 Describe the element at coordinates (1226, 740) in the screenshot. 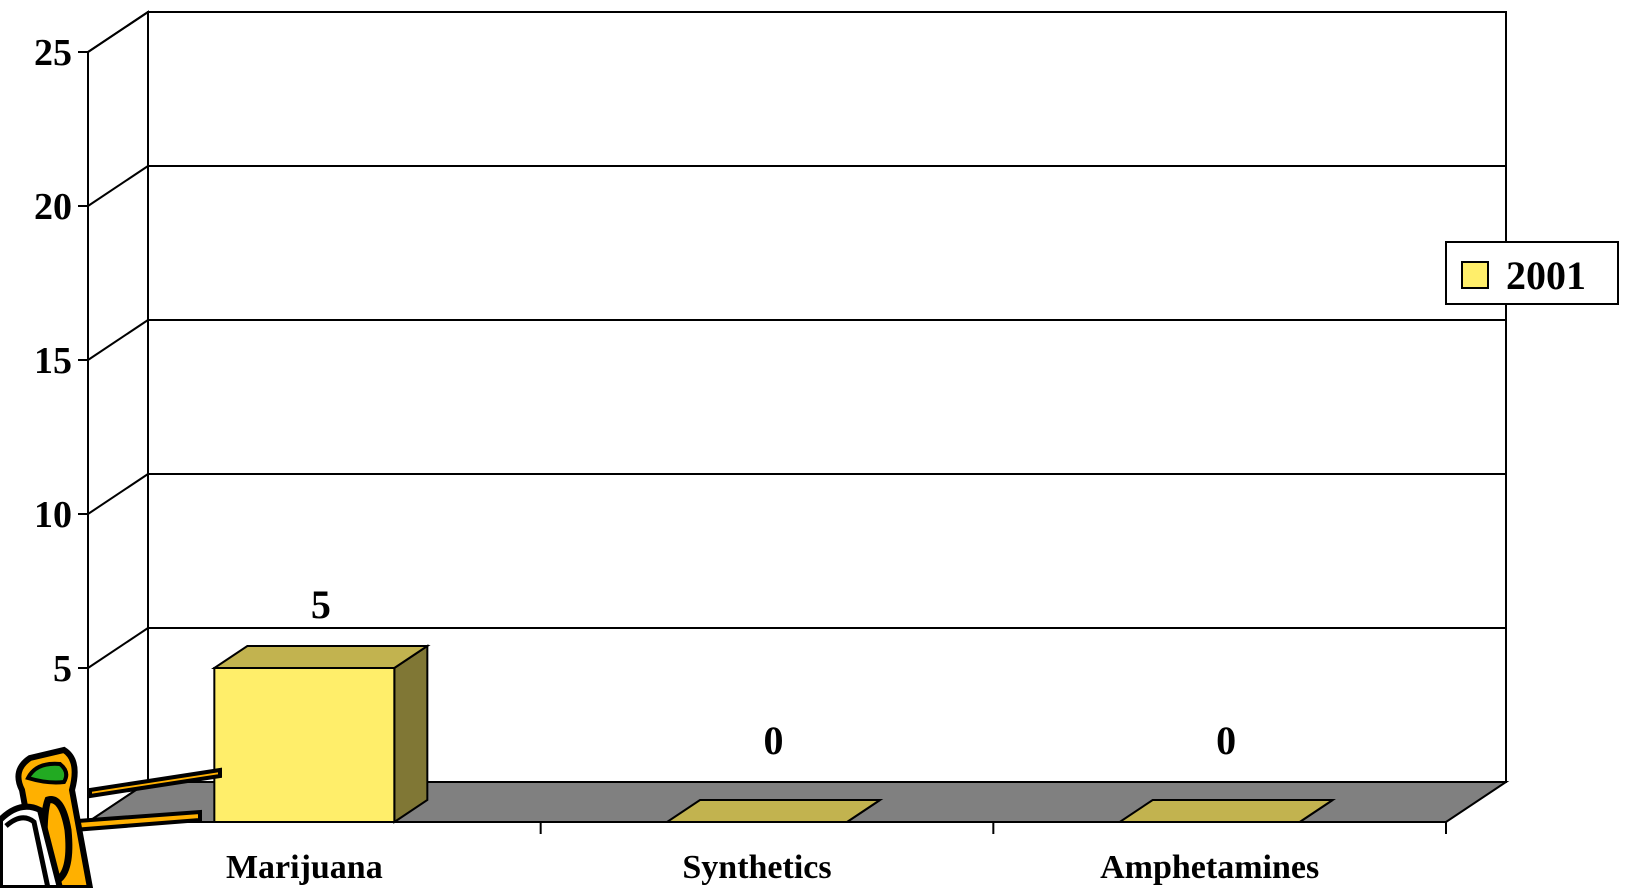

I see `data-label-amphetamines: 0` at that location.